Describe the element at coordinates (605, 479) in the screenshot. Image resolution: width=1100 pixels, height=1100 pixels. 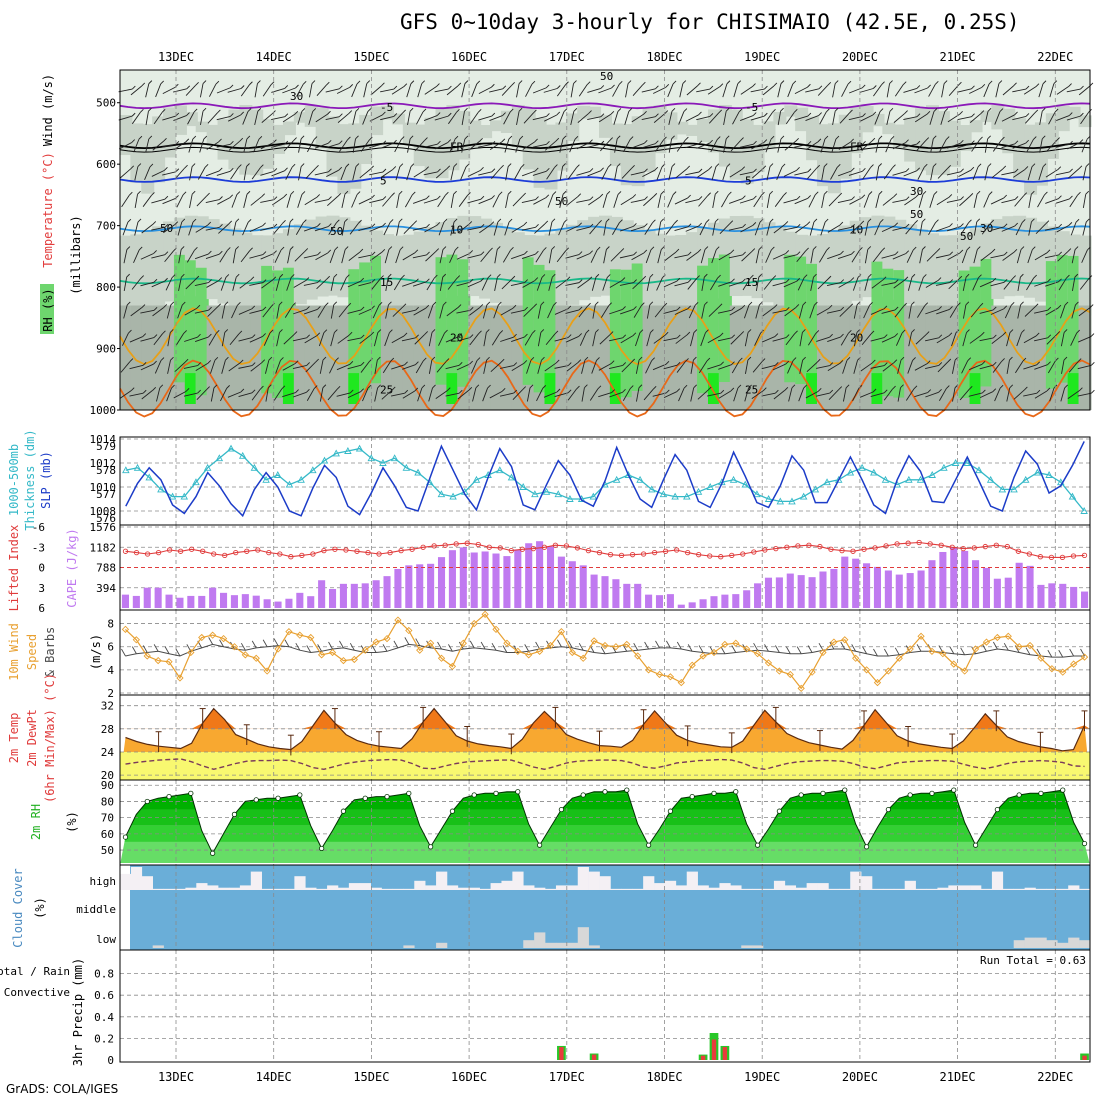
I see `slp-line` at that location.